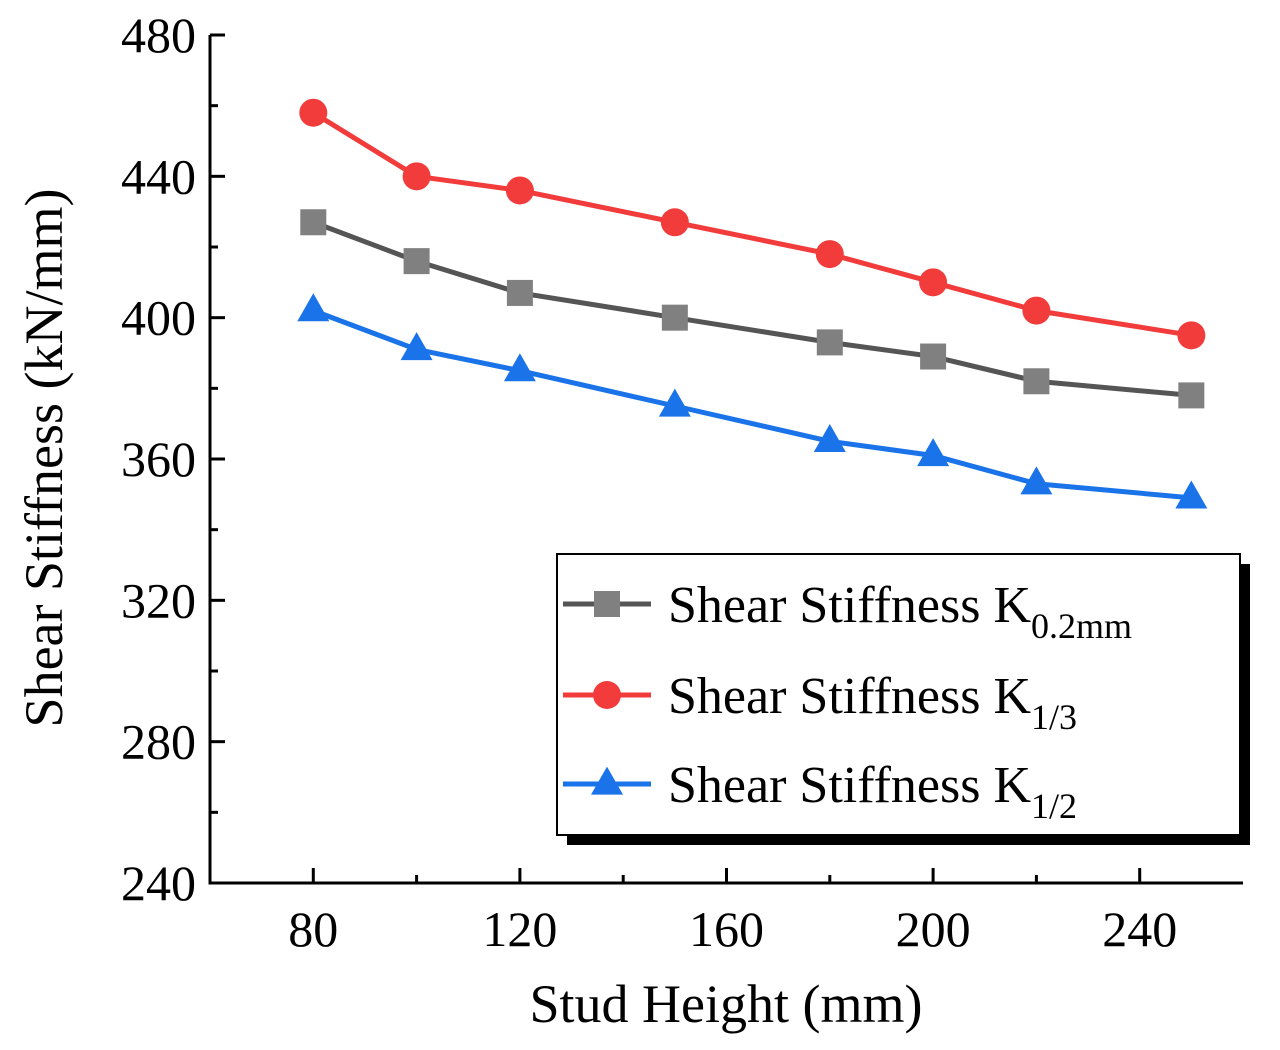 This screenshot has width=1280, height=1050. What do you see at coordinates (872, 702) in the screenshot?
I see `legend-label: Shear Stiffness K1/3` at bounding box center [872, 702].